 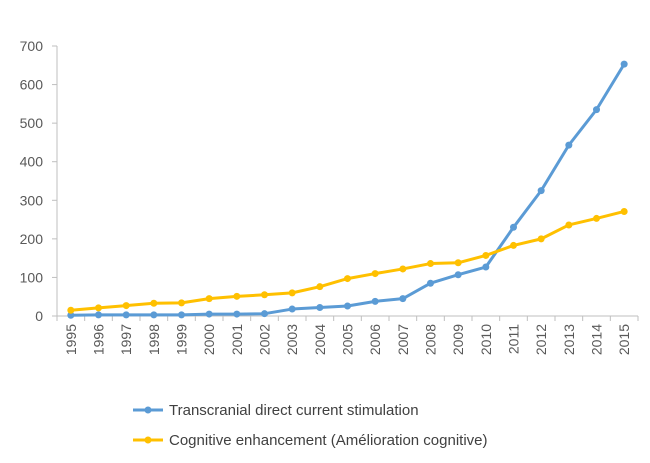 I want to click on x-tick-label: 2006, so click(x=375, y=339).